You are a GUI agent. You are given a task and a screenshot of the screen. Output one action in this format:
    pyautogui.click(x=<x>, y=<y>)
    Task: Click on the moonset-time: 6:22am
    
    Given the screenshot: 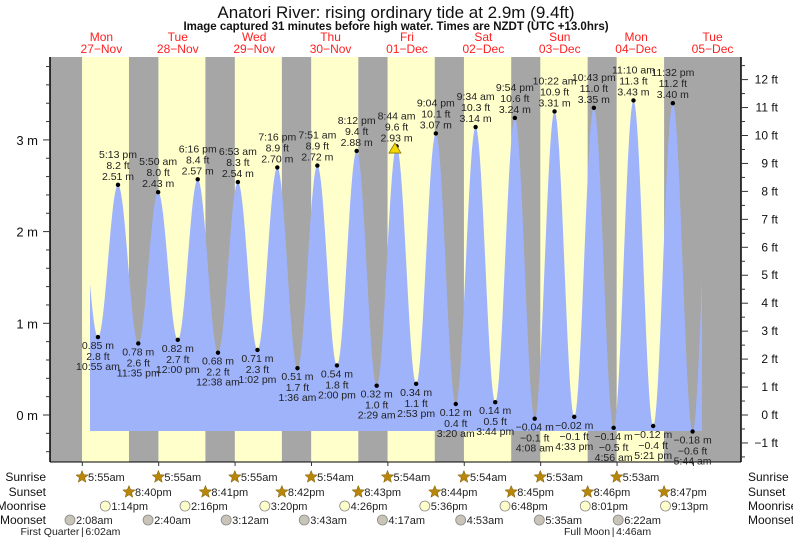 What is the action you would take?
    pyautogui.click(x=642, y=521)
    